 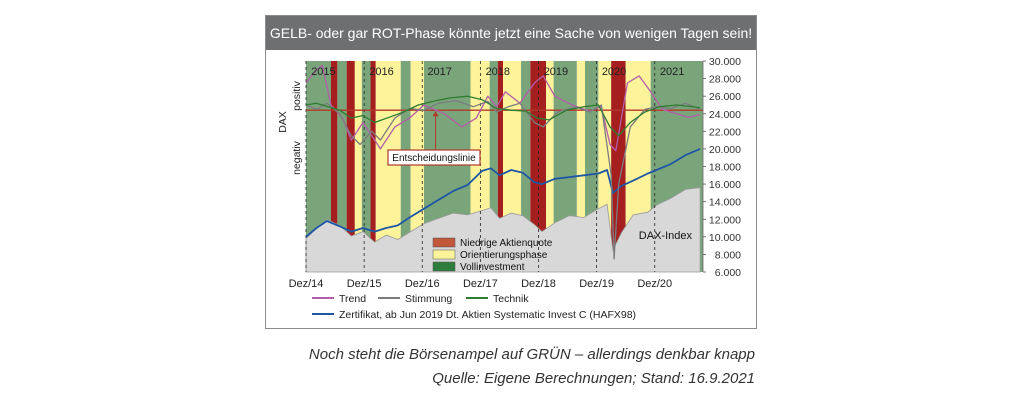 I want to click on right-axis-tick-label: 14.000, so click(x=725, y=203).